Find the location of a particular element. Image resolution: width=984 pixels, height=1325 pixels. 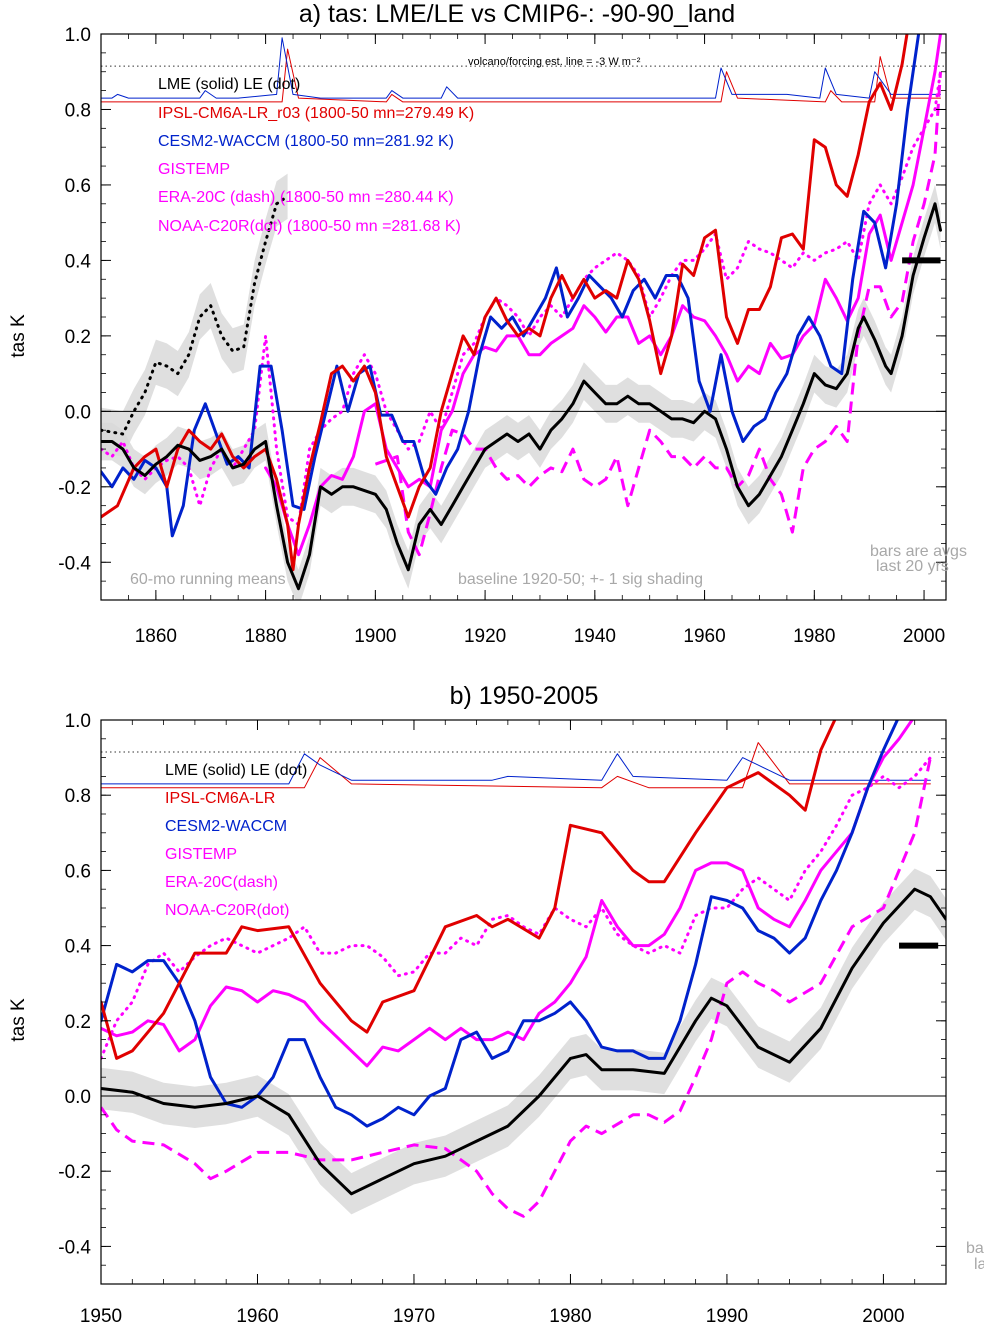

x-tick-label: 1940 is located at coordinates (595, 636).